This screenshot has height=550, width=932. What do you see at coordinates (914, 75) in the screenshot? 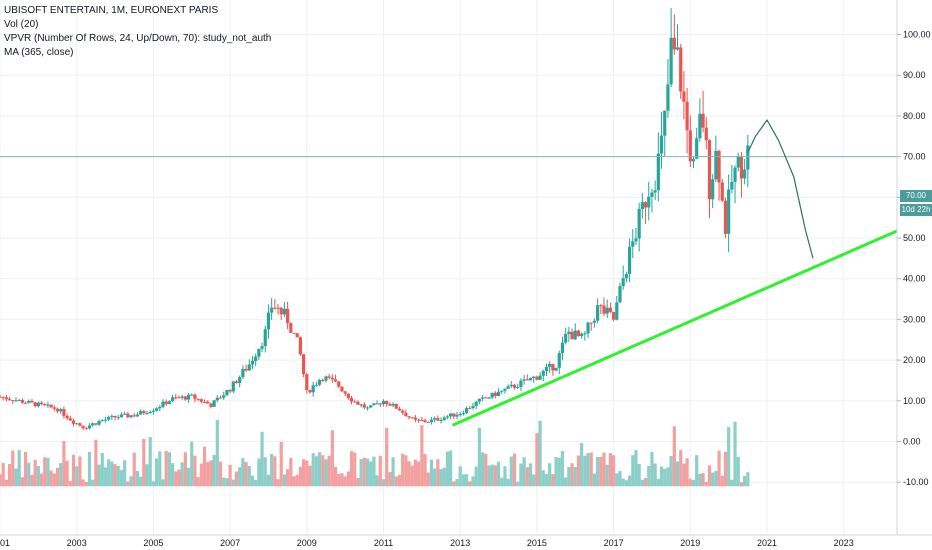
I see `y-tick-label: 90.00` at bounding box center [914, 75].